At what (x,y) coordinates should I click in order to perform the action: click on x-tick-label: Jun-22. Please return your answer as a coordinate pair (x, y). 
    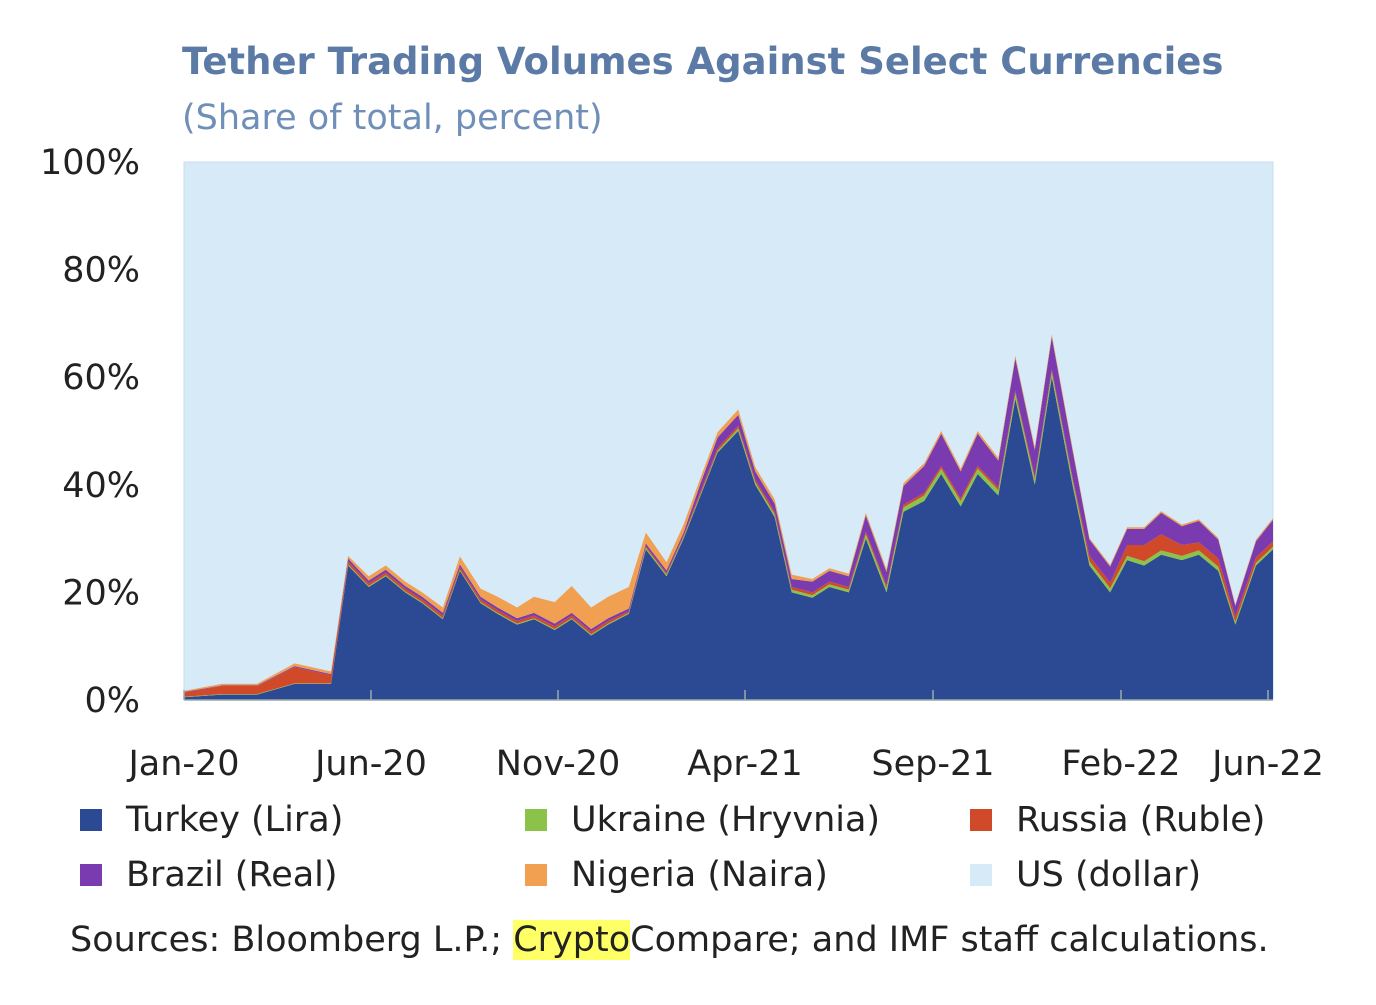
    Looking at the image, I should click on (1267, 764).